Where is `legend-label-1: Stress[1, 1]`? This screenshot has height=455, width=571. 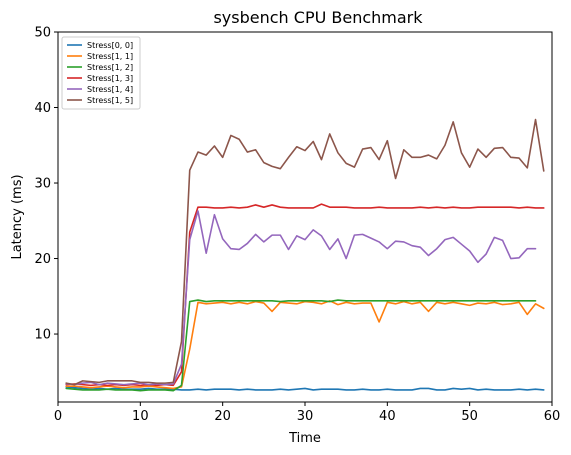
legend-label-1: Stress[1, 1] is located at coordinates (110, 56).